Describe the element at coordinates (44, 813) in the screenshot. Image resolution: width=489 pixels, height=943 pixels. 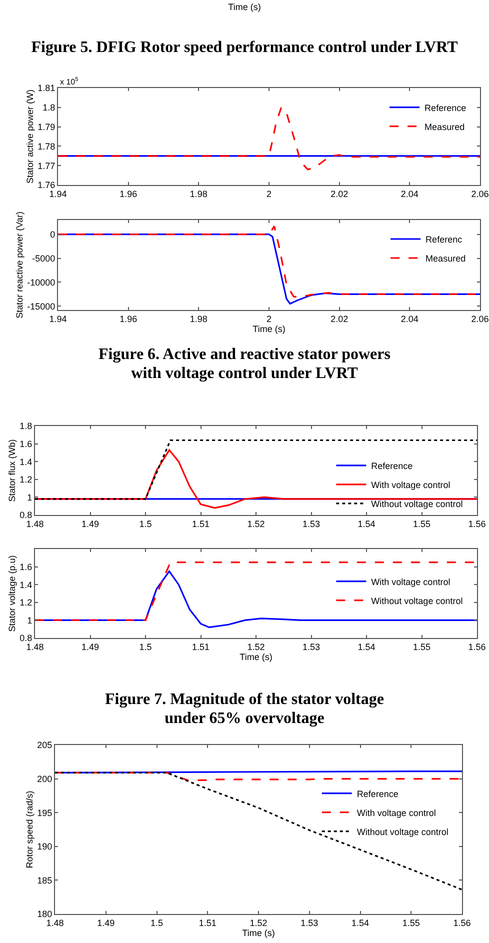
I see `y-tick-label: 195` at that location.